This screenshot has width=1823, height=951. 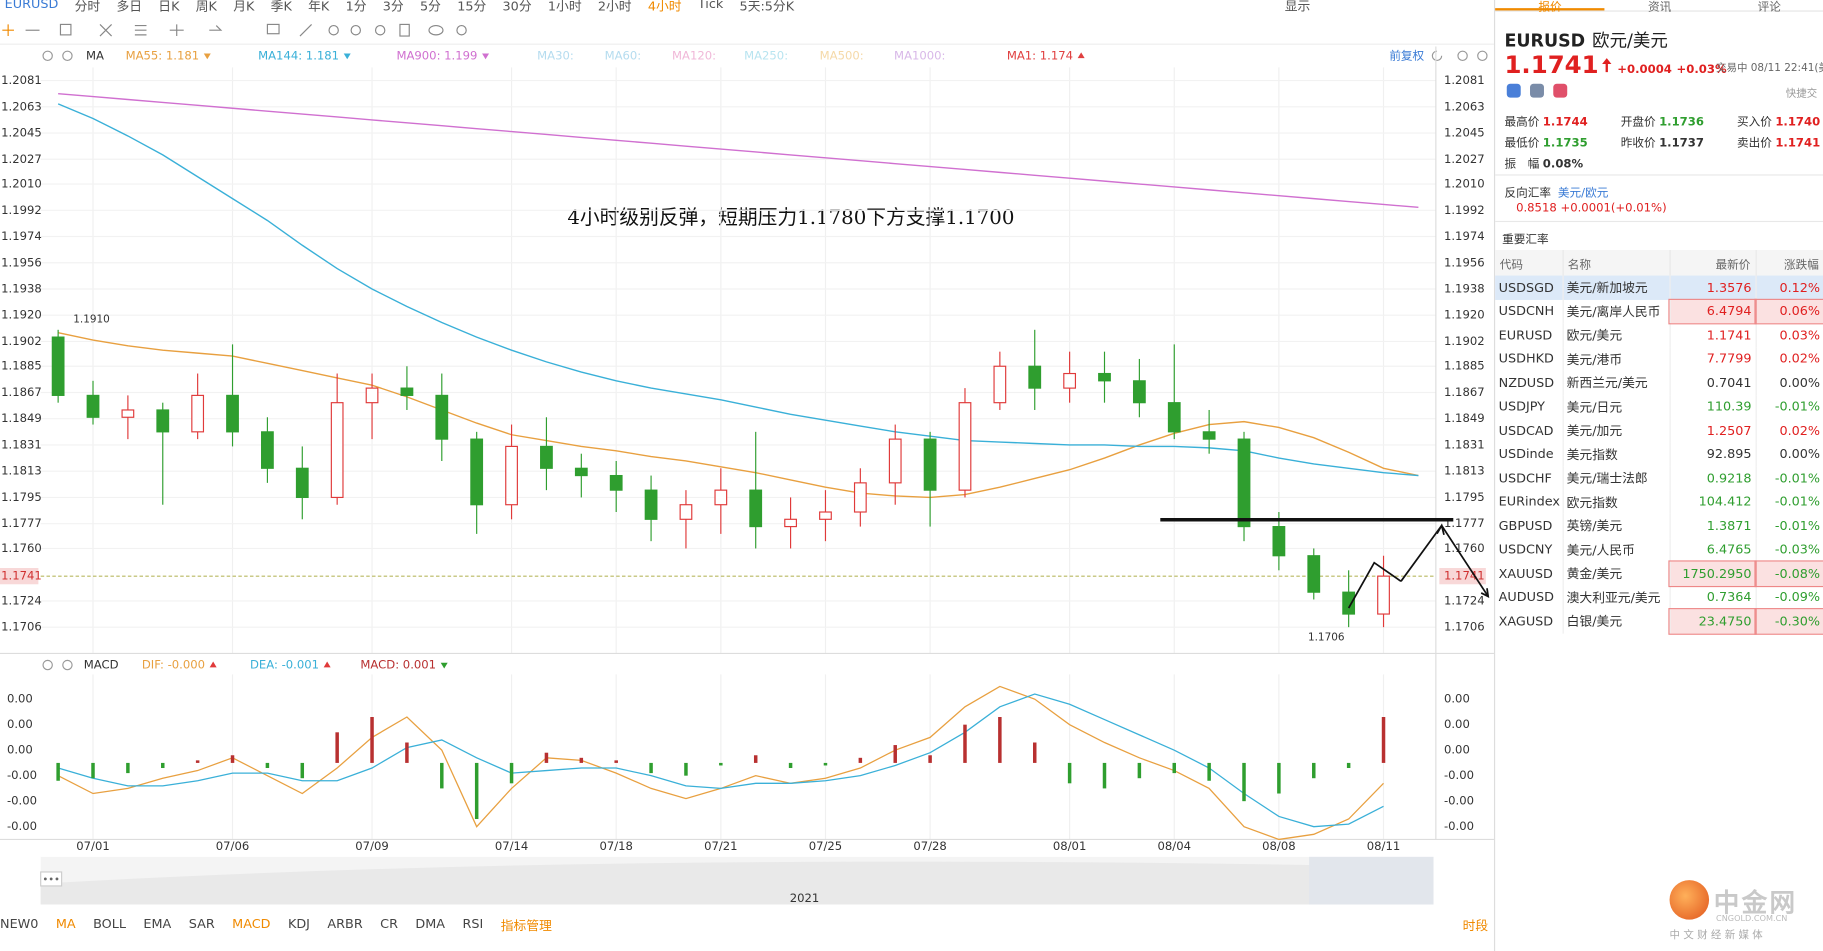 What do you see at coordinates (393, 7) in the screenshot?
I see `period-tab: 3分` at bounding box center [393, 7].